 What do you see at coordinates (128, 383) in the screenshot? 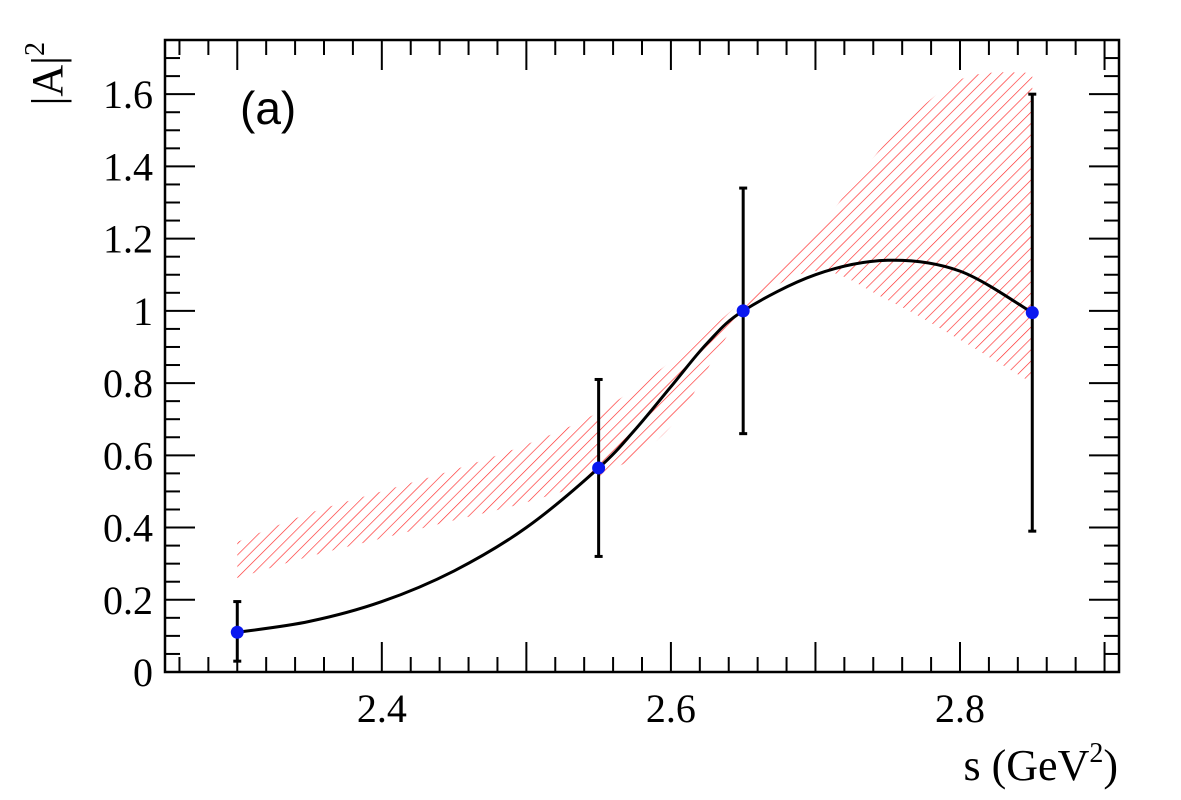
I see `y-tick-label: 0.8` at bounding box center [128, 383].